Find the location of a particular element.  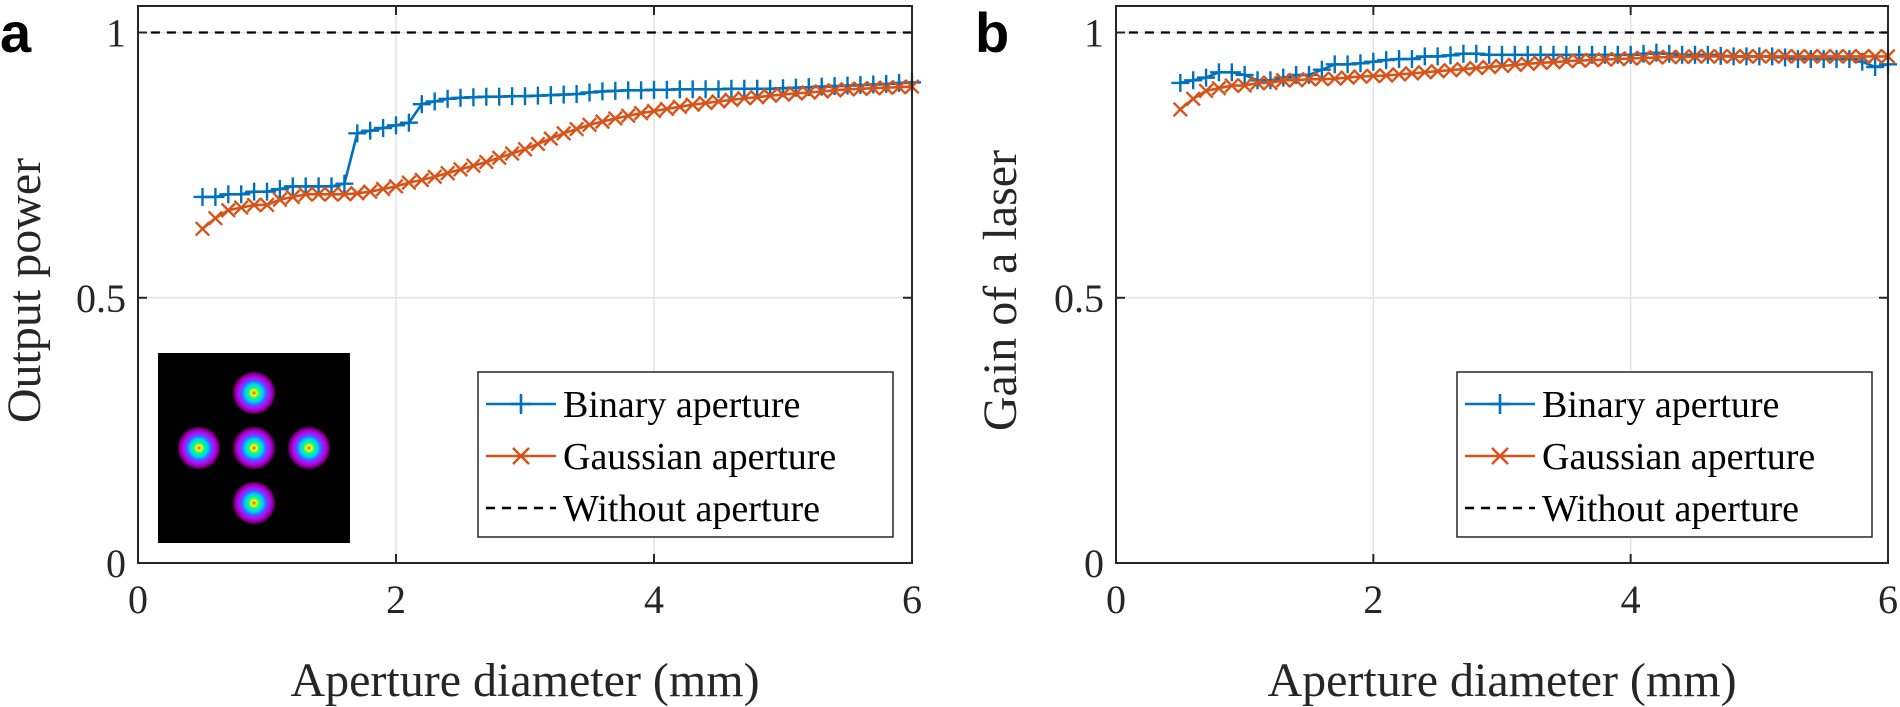

legend-label: Gaussian aperture is located at coordinates (1678, 457).